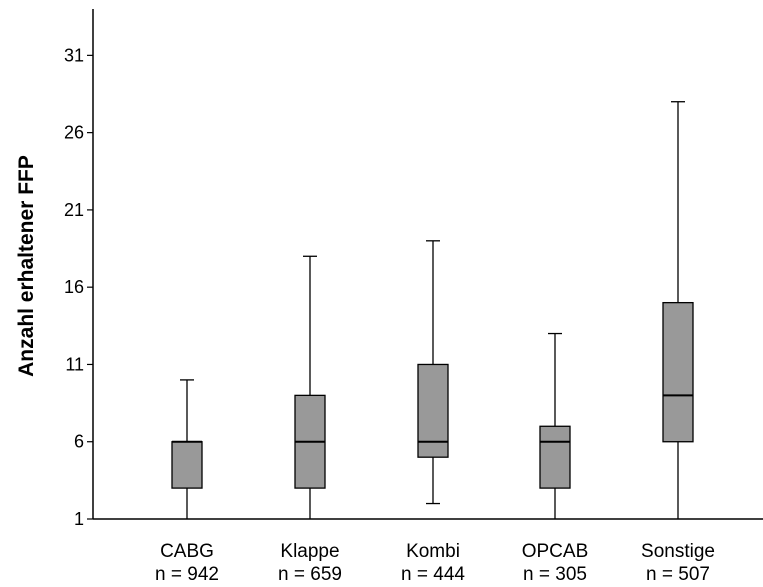 The image size is (763, 587). I want to click on x-sample-size-label: n = 444, so click(433, 574).